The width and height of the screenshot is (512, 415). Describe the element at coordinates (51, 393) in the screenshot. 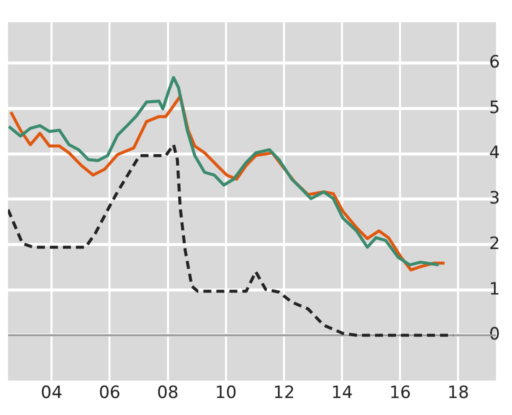

I see `x-tick-label: 04` at that location.